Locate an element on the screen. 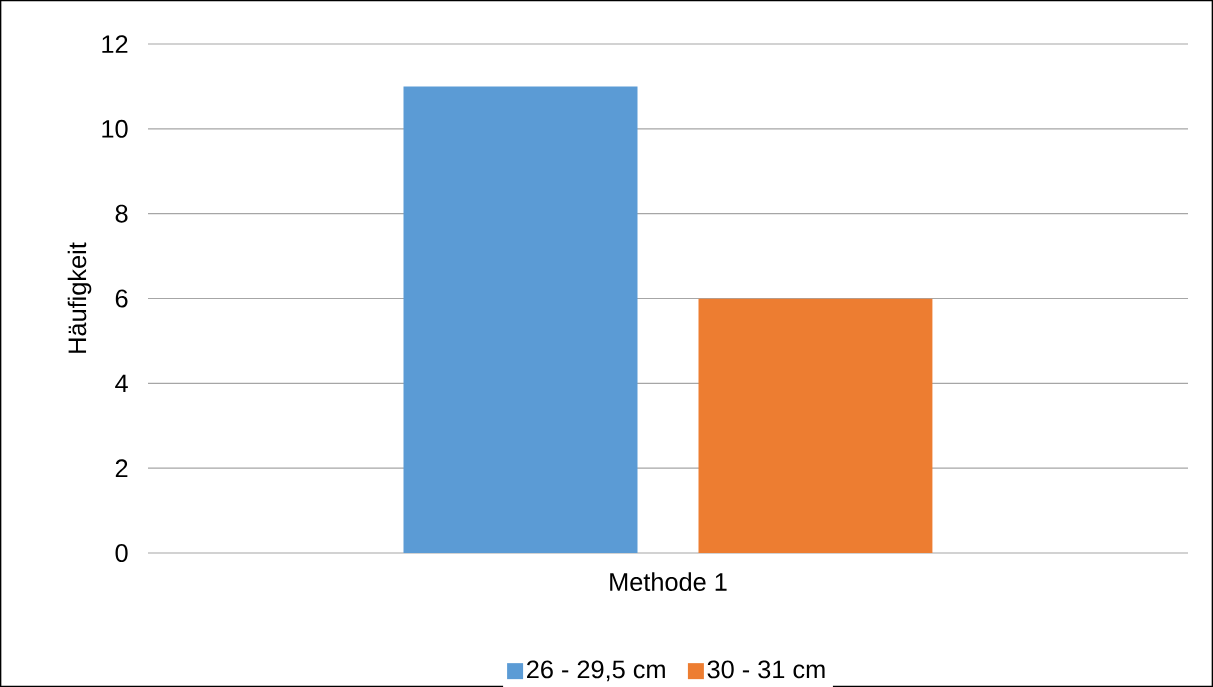  y-axis-title: Häufigkeit is located at coordinates (79, 297).